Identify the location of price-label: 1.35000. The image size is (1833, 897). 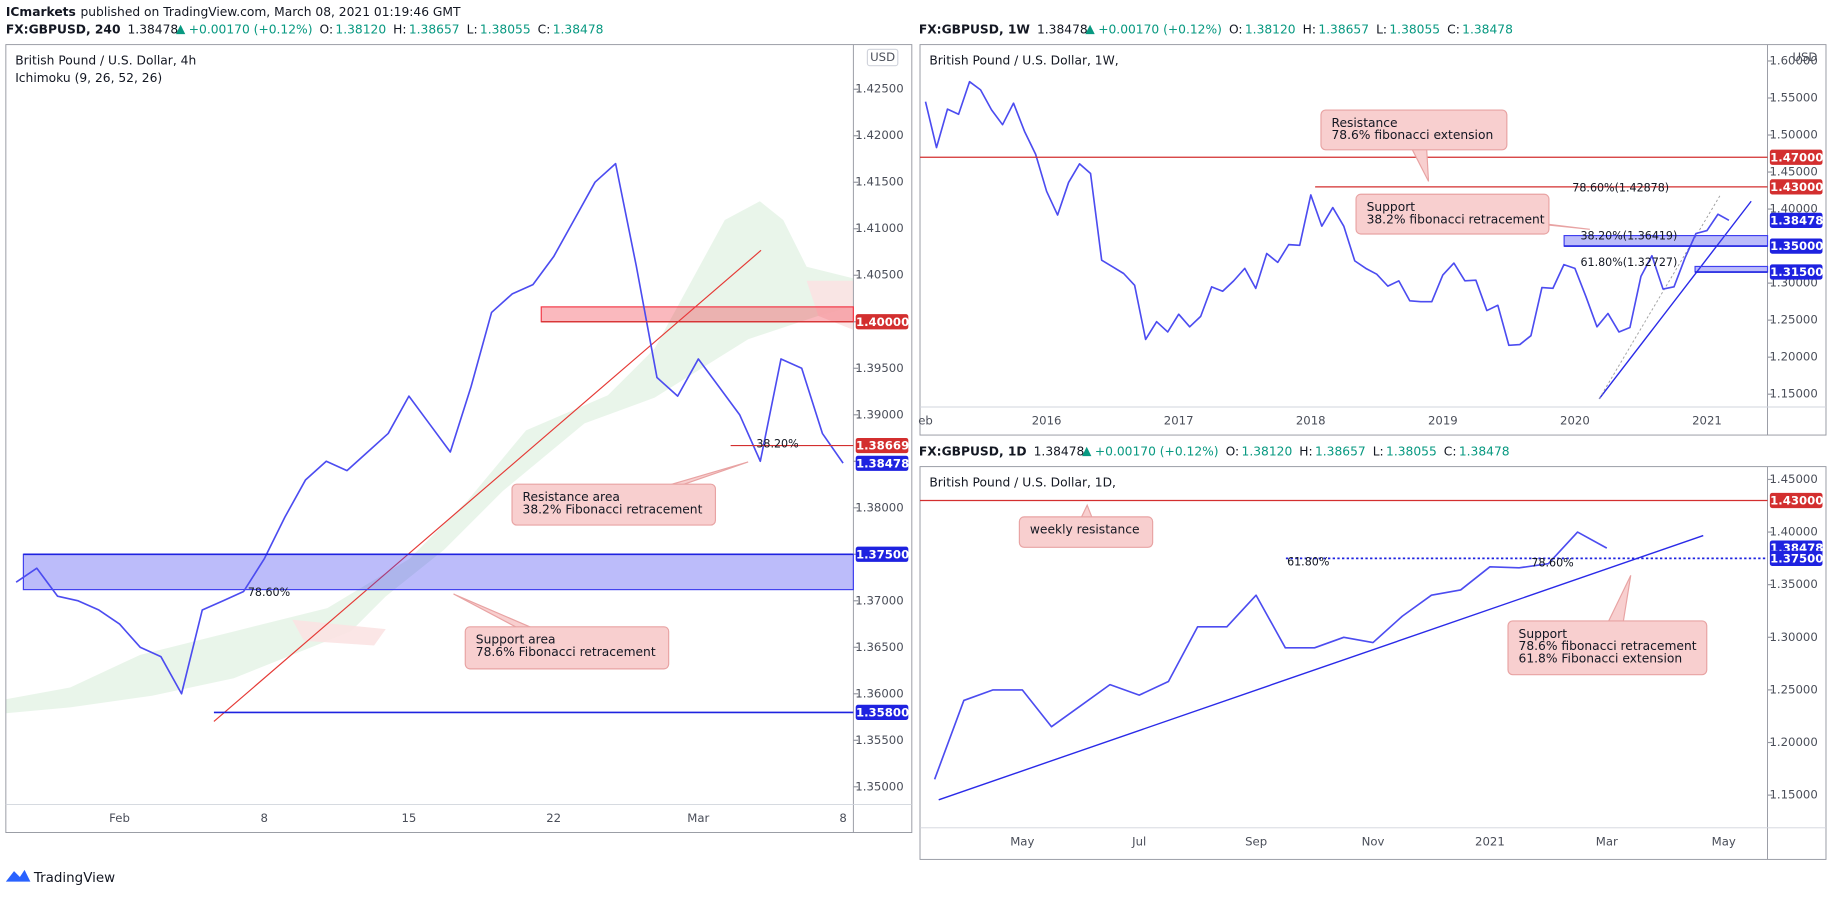
(1796, 246).